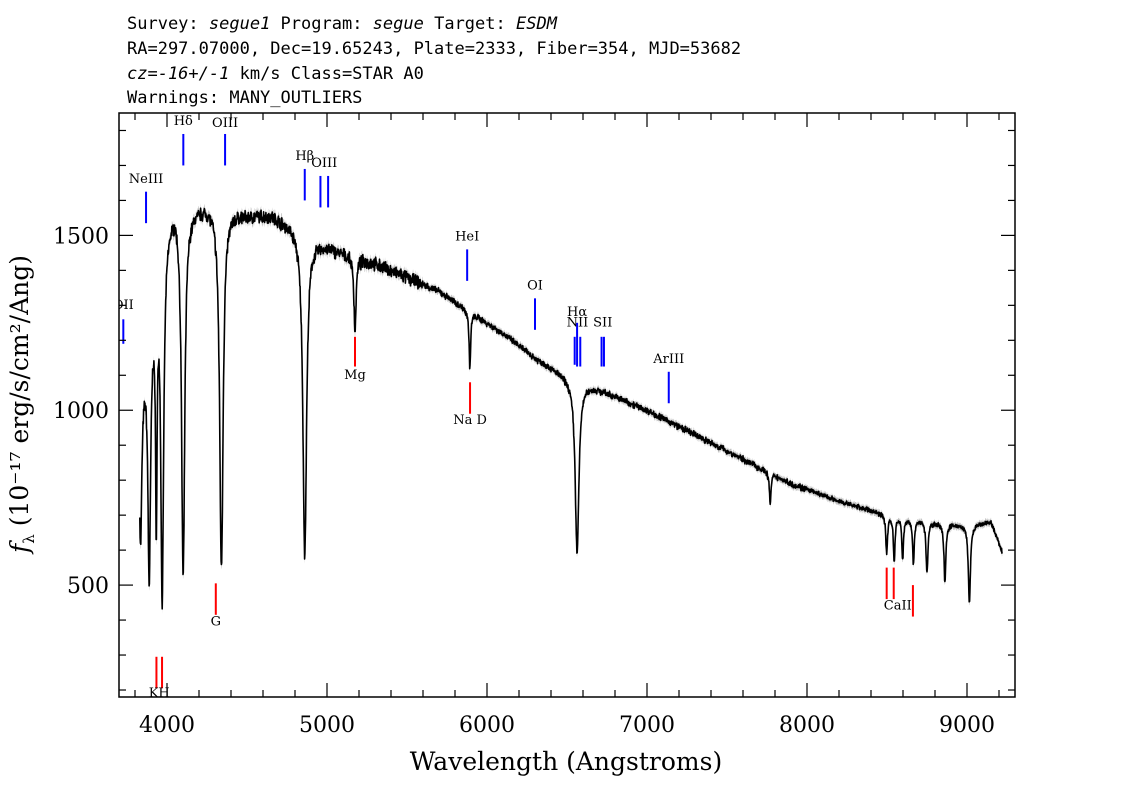 The height and width of the screenshot is (810, 1134). I want to click on header-line1-segment: Program:, so click(321, 24).